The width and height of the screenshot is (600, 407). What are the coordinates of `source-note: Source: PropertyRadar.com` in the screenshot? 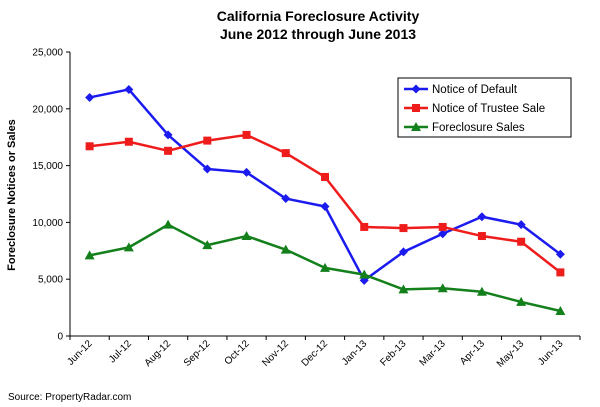 It's located at (69, 397).